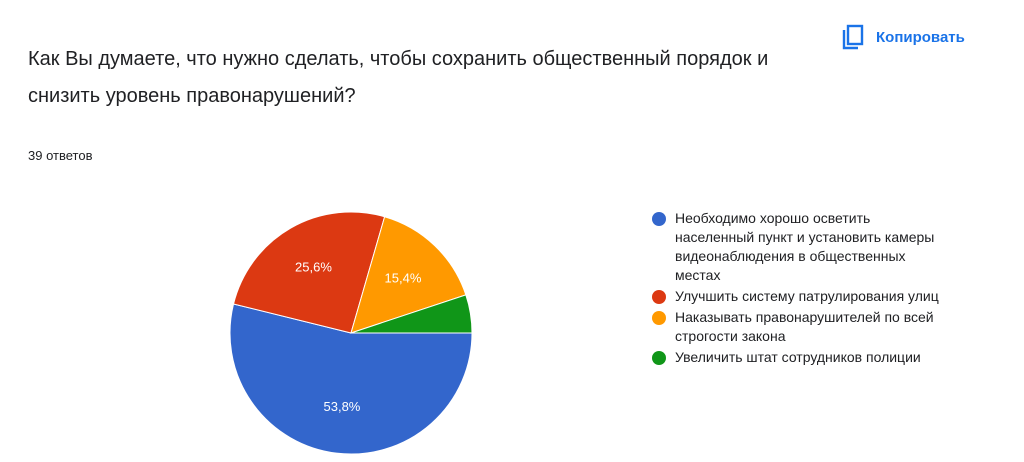  I want to click on legend-item: Увеличить штат сотрудников полиции, so click(802, 357).